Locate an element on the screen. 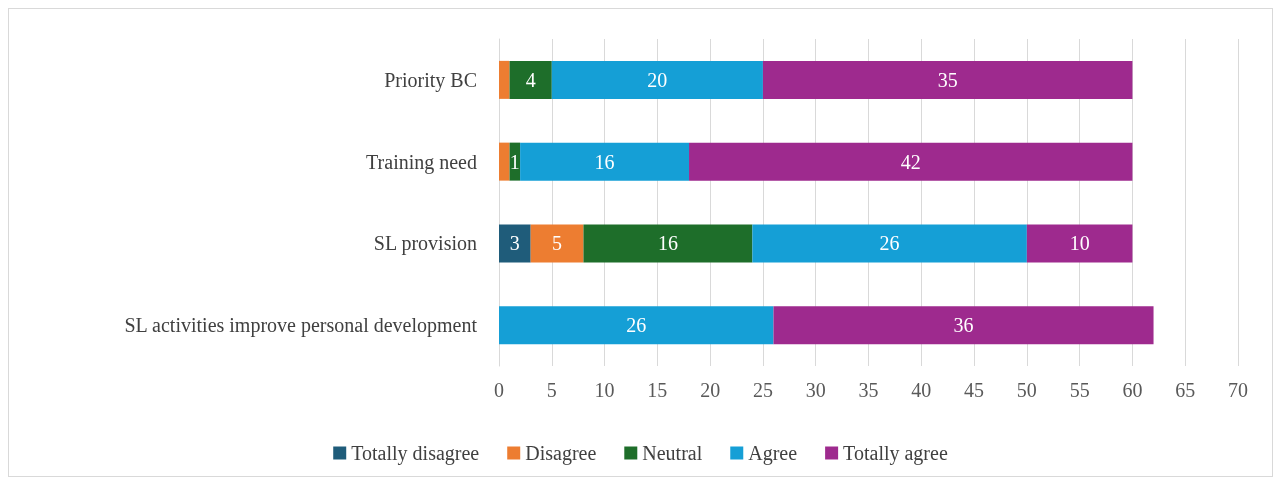  data-label: 5 is located at coordinates (557, 243).